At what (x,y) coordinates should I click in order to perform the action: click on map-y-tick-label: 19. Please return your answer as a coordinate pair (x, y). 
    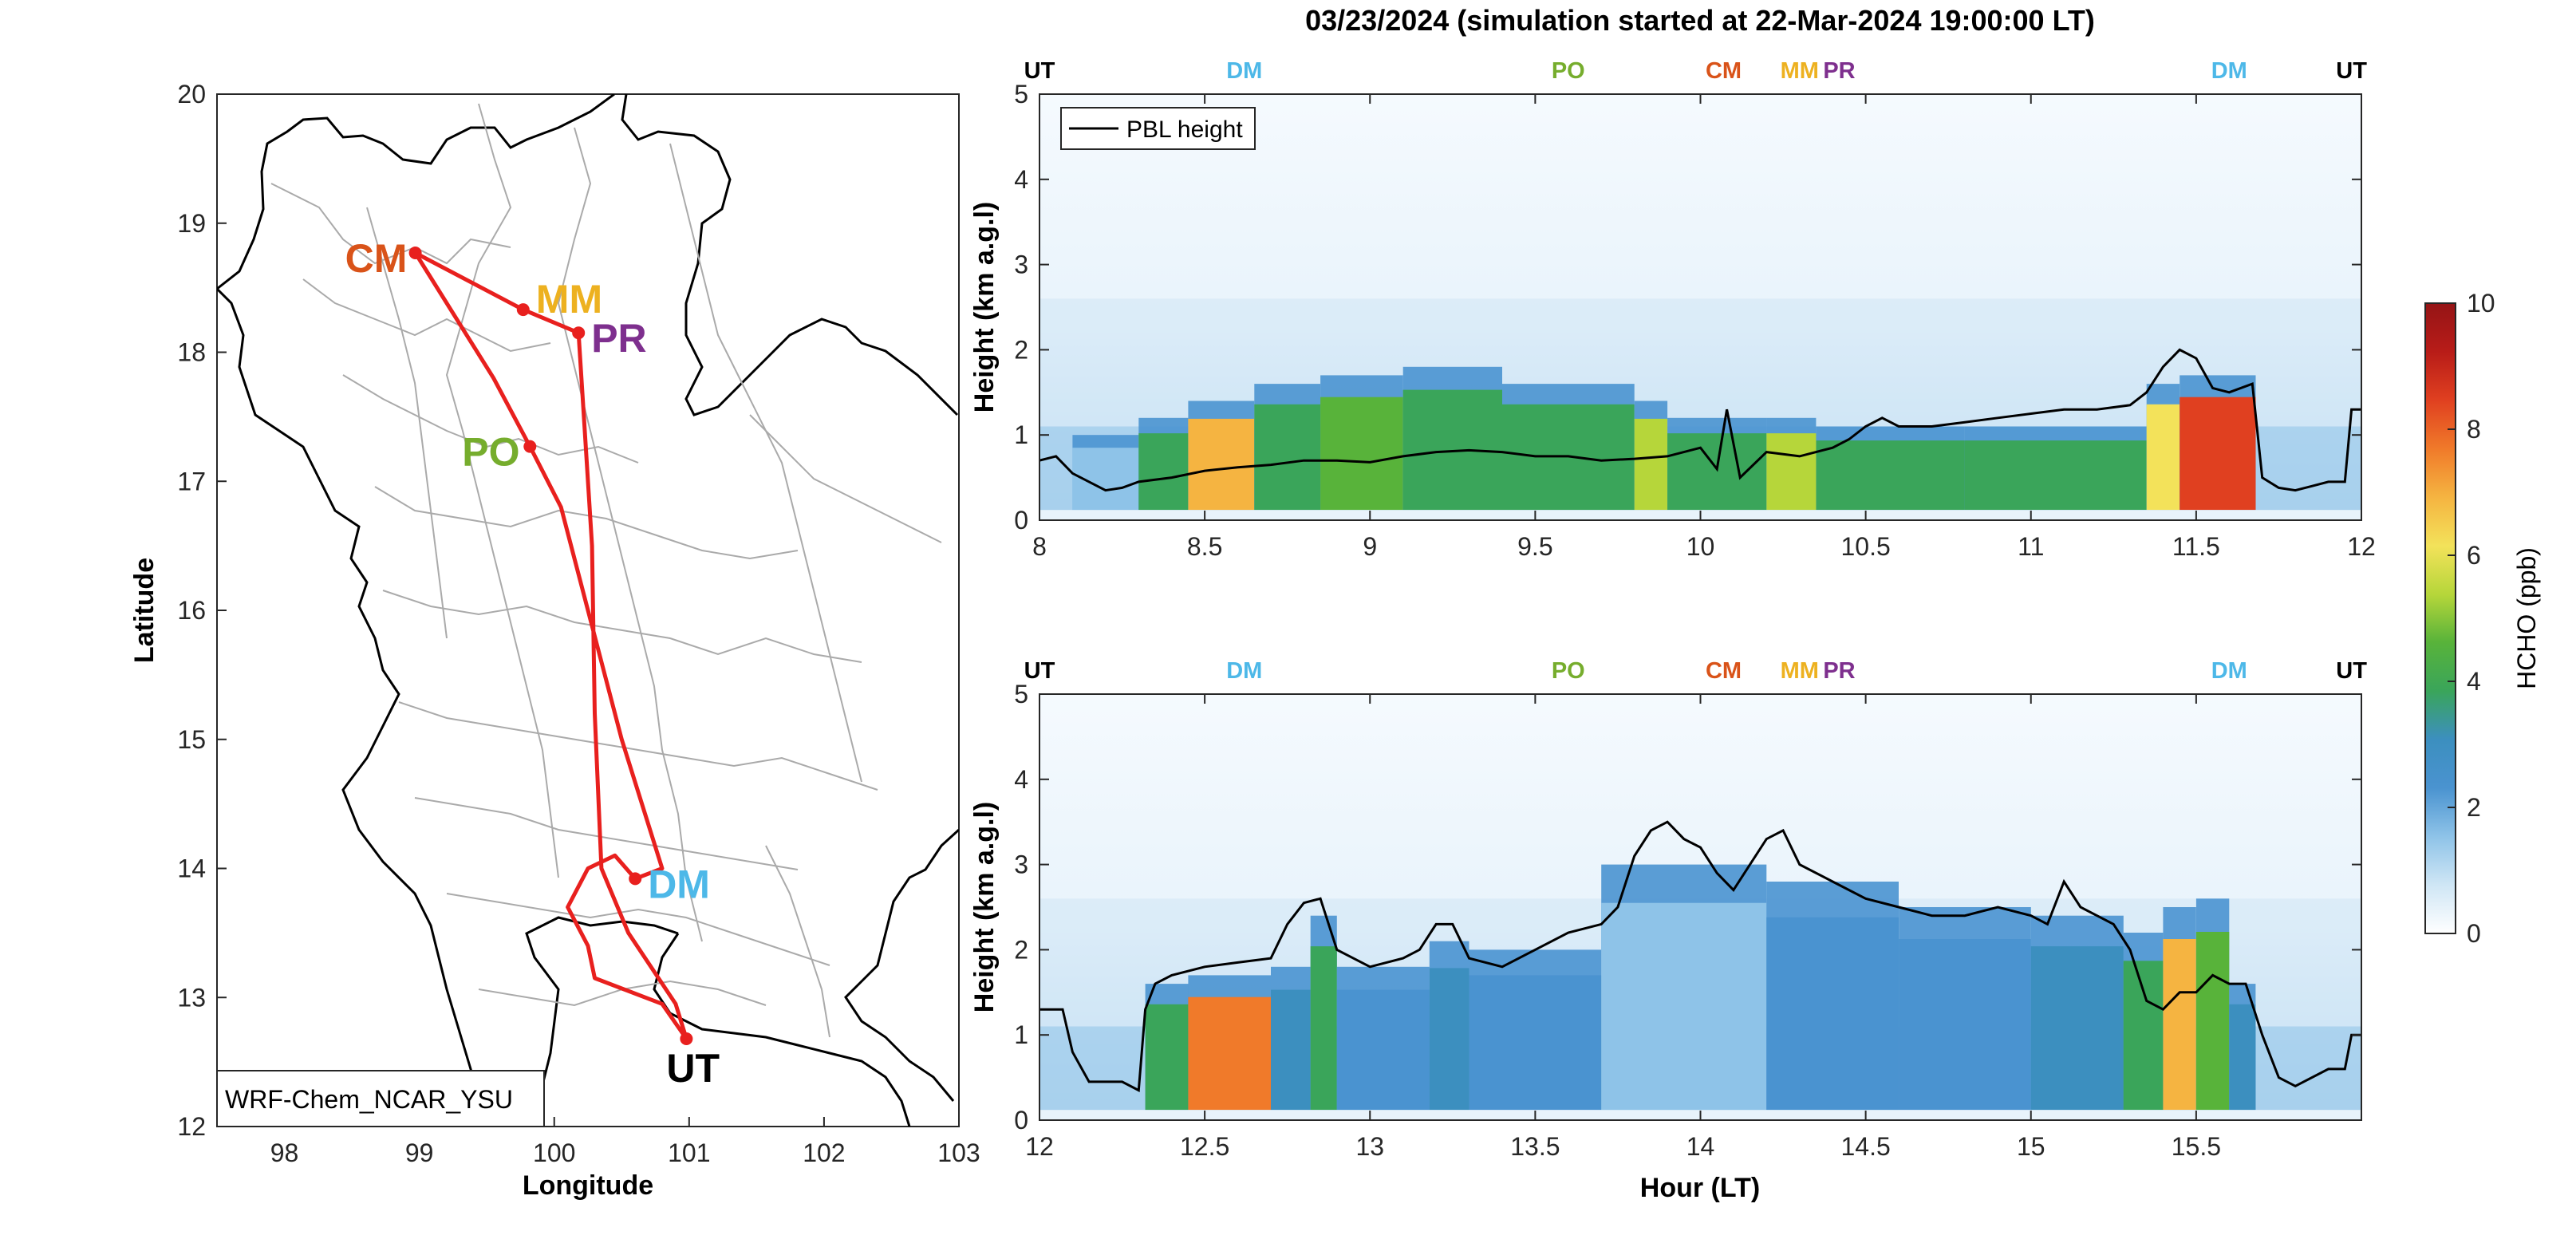
    Looking at the image, I should click on (192, 224).